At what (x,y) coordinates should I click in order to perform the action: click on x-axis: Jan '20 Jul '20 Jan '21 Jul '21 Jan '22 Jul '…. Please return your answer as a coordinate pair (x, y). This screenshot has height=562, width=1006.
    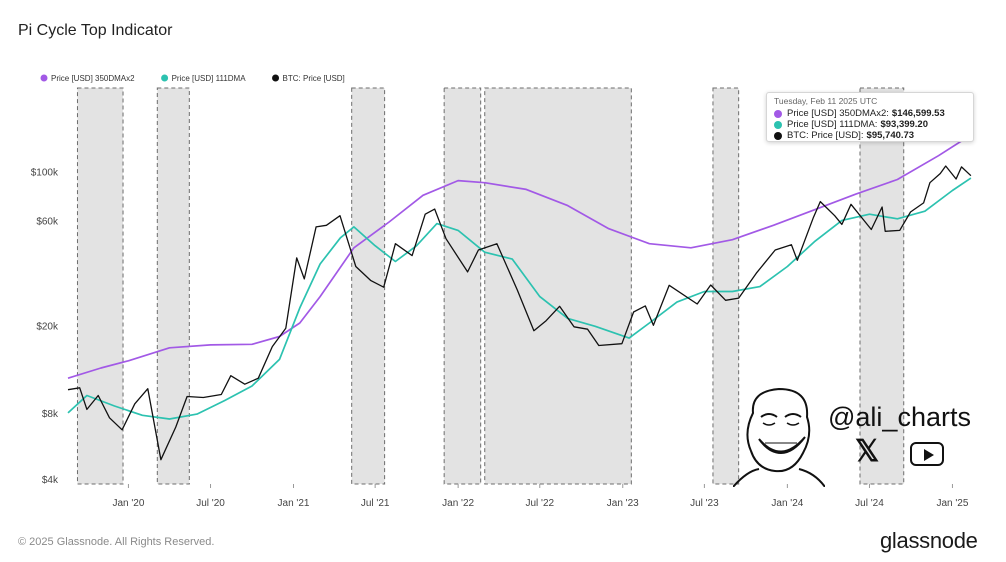
    Looking at the image, I should click on (540, 496).